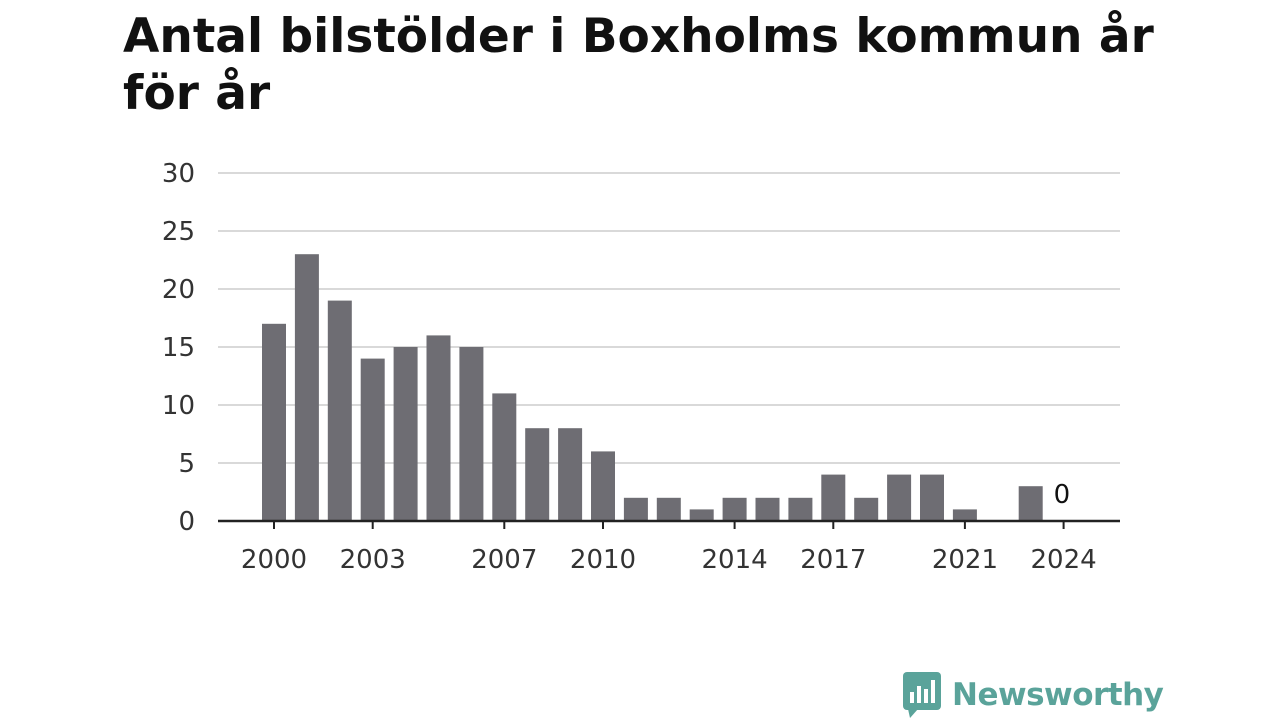 This screenshot has width=1280, height=720. Describe the element at coordinates (635, 509) in the screenshot. I see `bar-2011` at that location.